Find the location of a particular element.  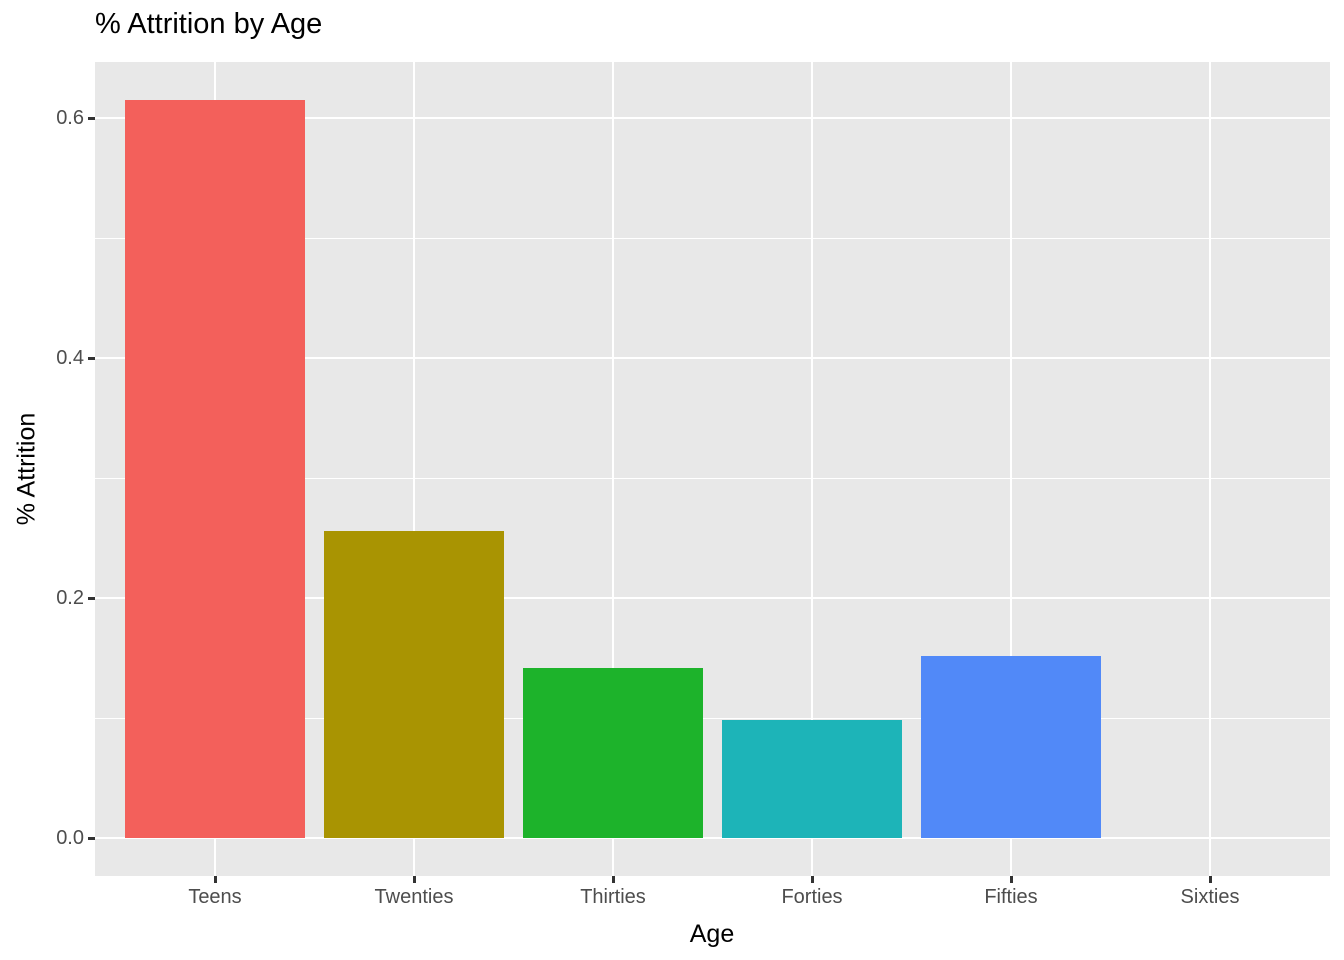

x-tick-mark-teens is located at coordinates (215, 879).